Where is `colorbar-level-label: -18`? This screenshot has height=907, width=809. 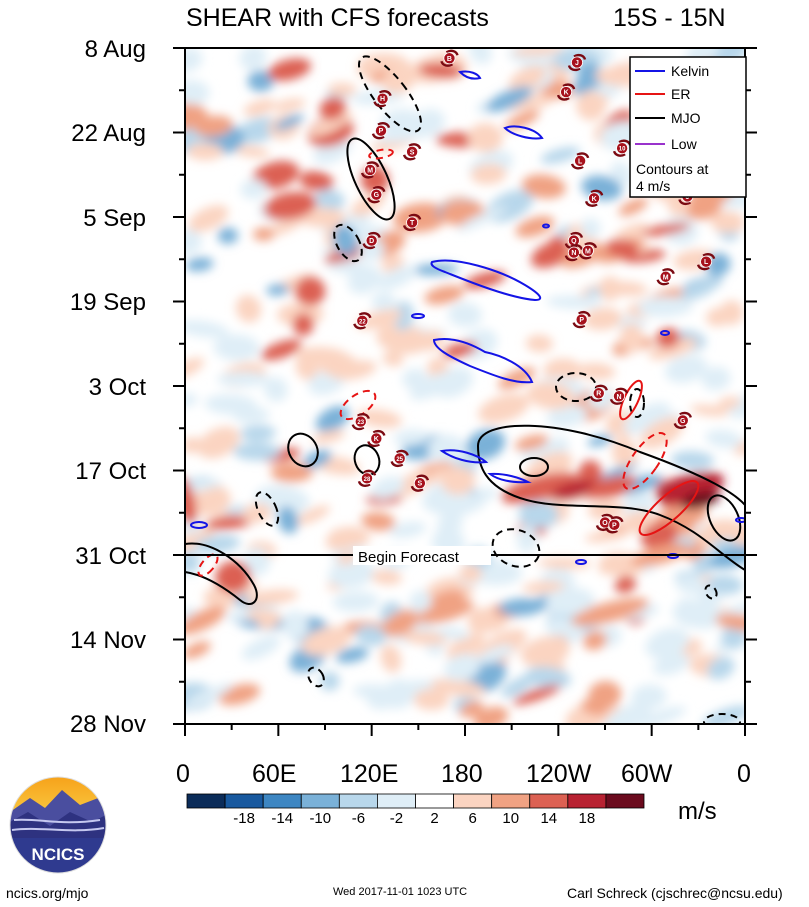
colorbar-level-label: -18 is located at coordinates (244, 818).